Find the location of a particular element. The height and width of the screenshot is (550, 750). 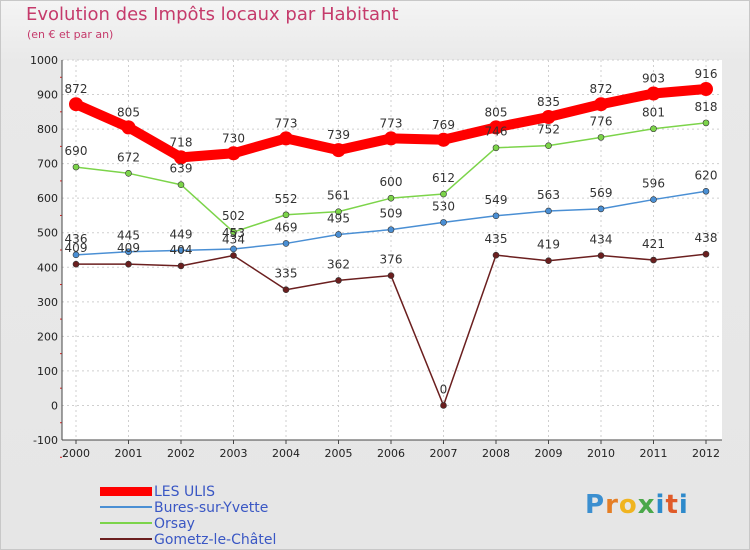

logo-letter: t is located at coordinates (672, 505).